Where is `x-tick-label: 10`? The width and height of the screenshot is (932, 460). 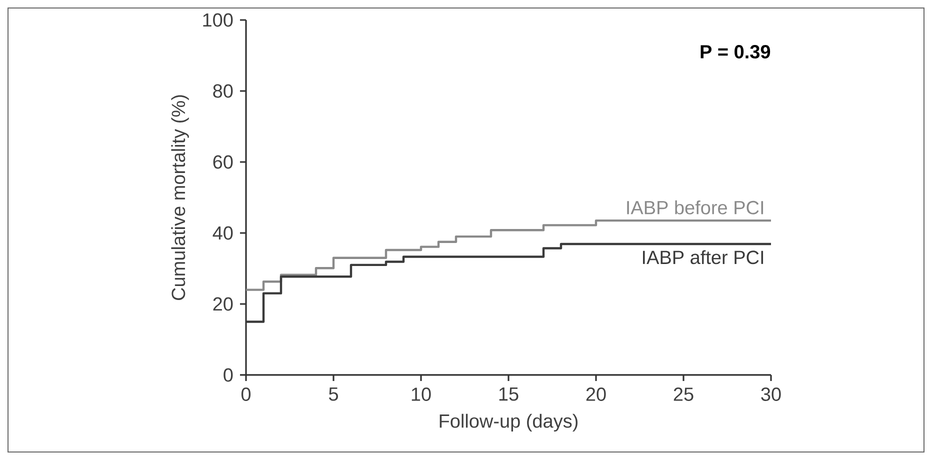
x-tick-label: 10 is located at coordinates (421, 394).